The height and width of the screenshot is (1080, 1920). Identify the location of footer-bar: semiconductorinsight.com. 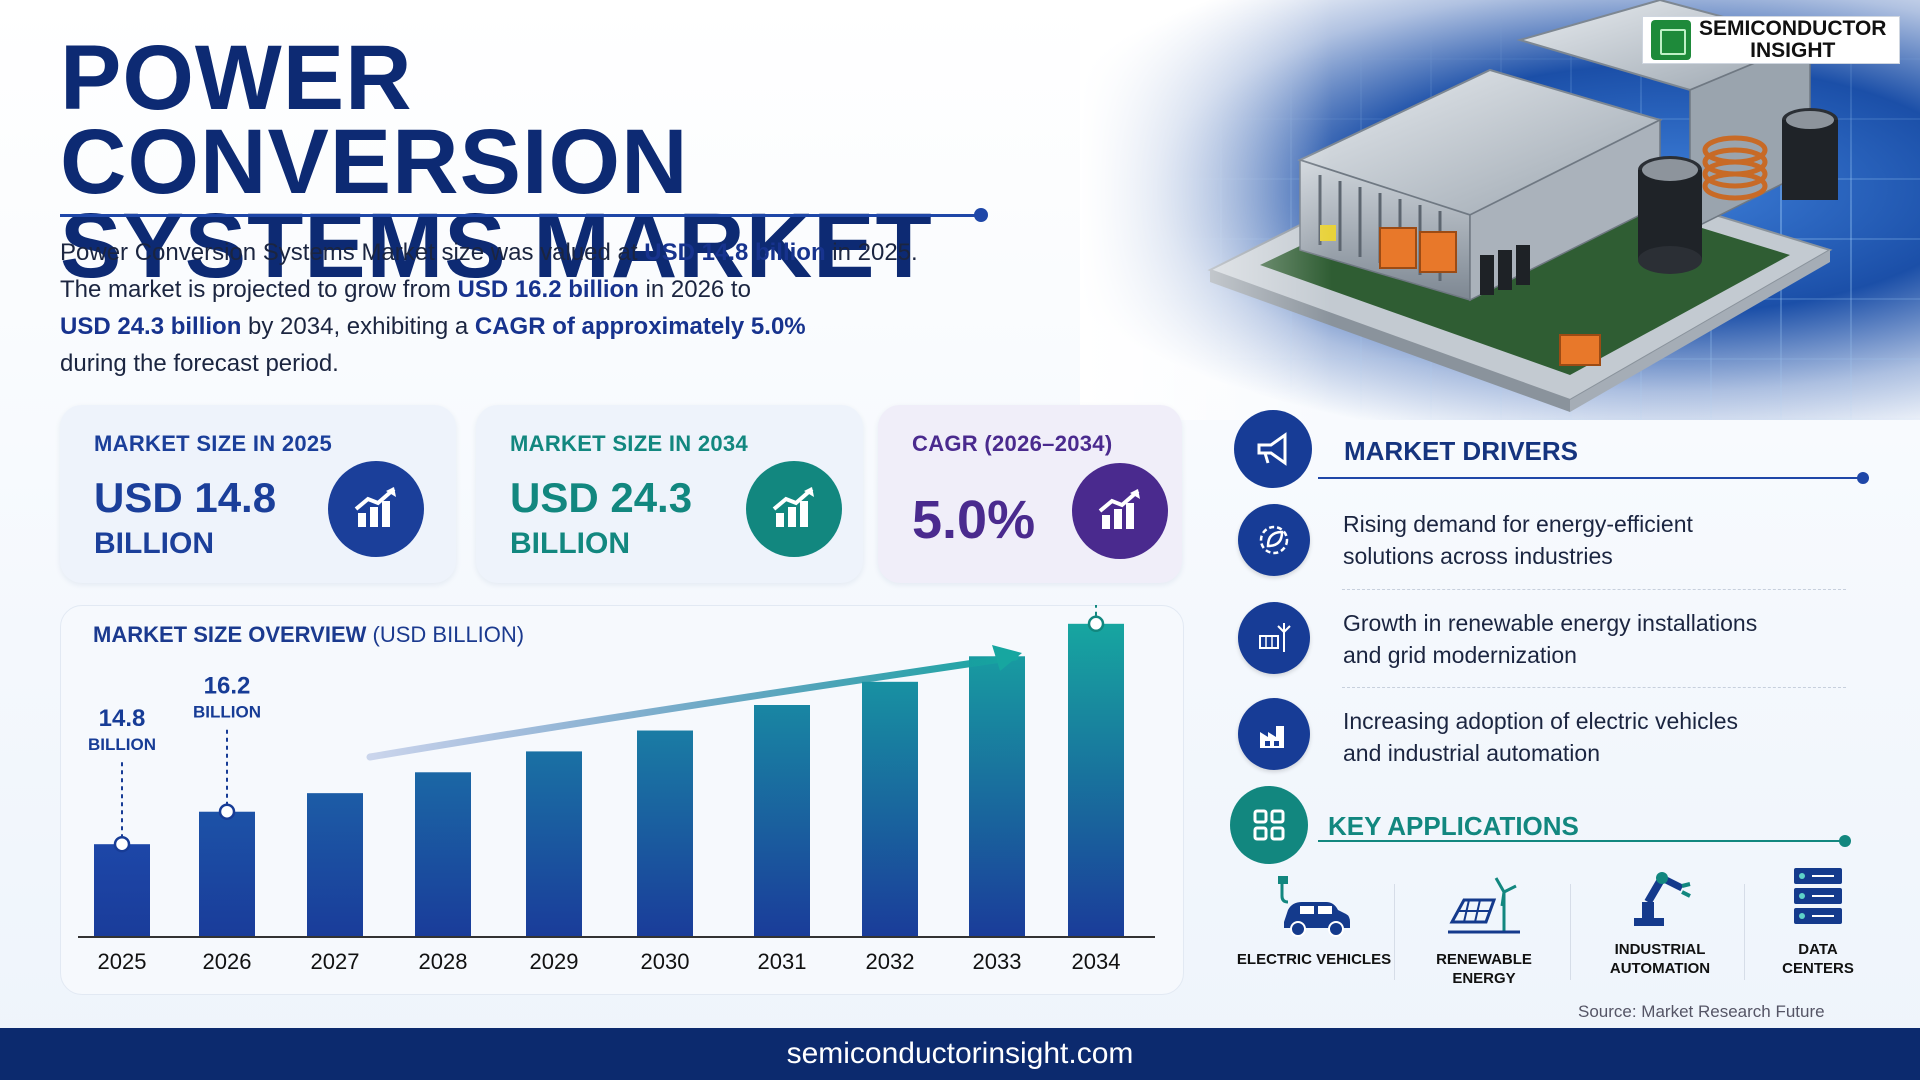
(960, 1054).